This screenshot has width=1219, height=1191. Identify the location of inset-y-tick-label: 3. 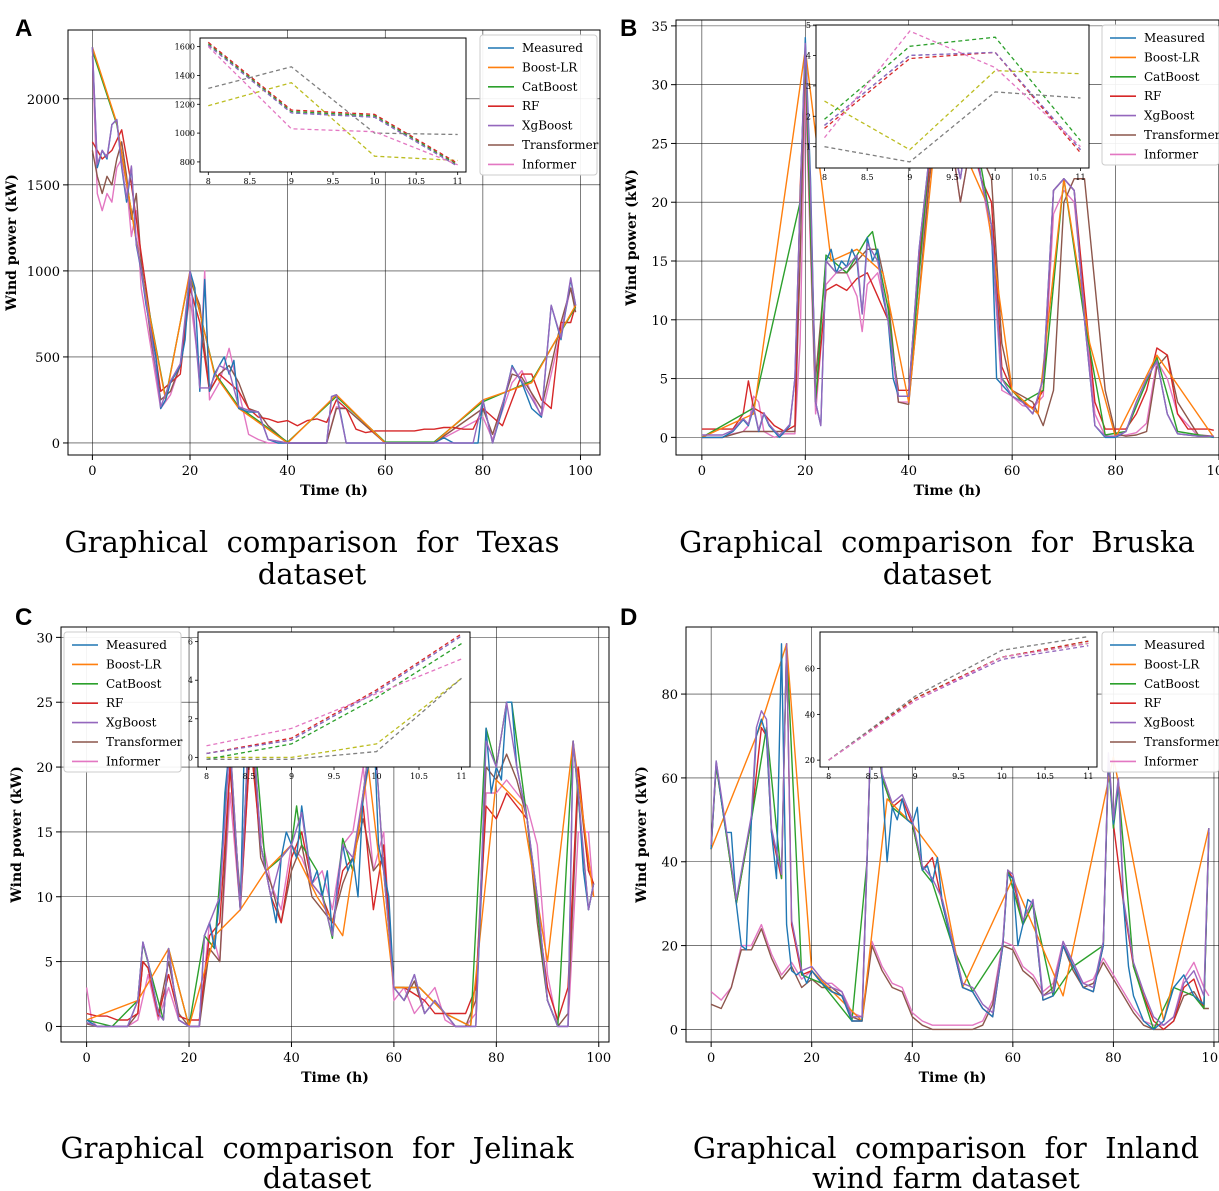
(808, 86).